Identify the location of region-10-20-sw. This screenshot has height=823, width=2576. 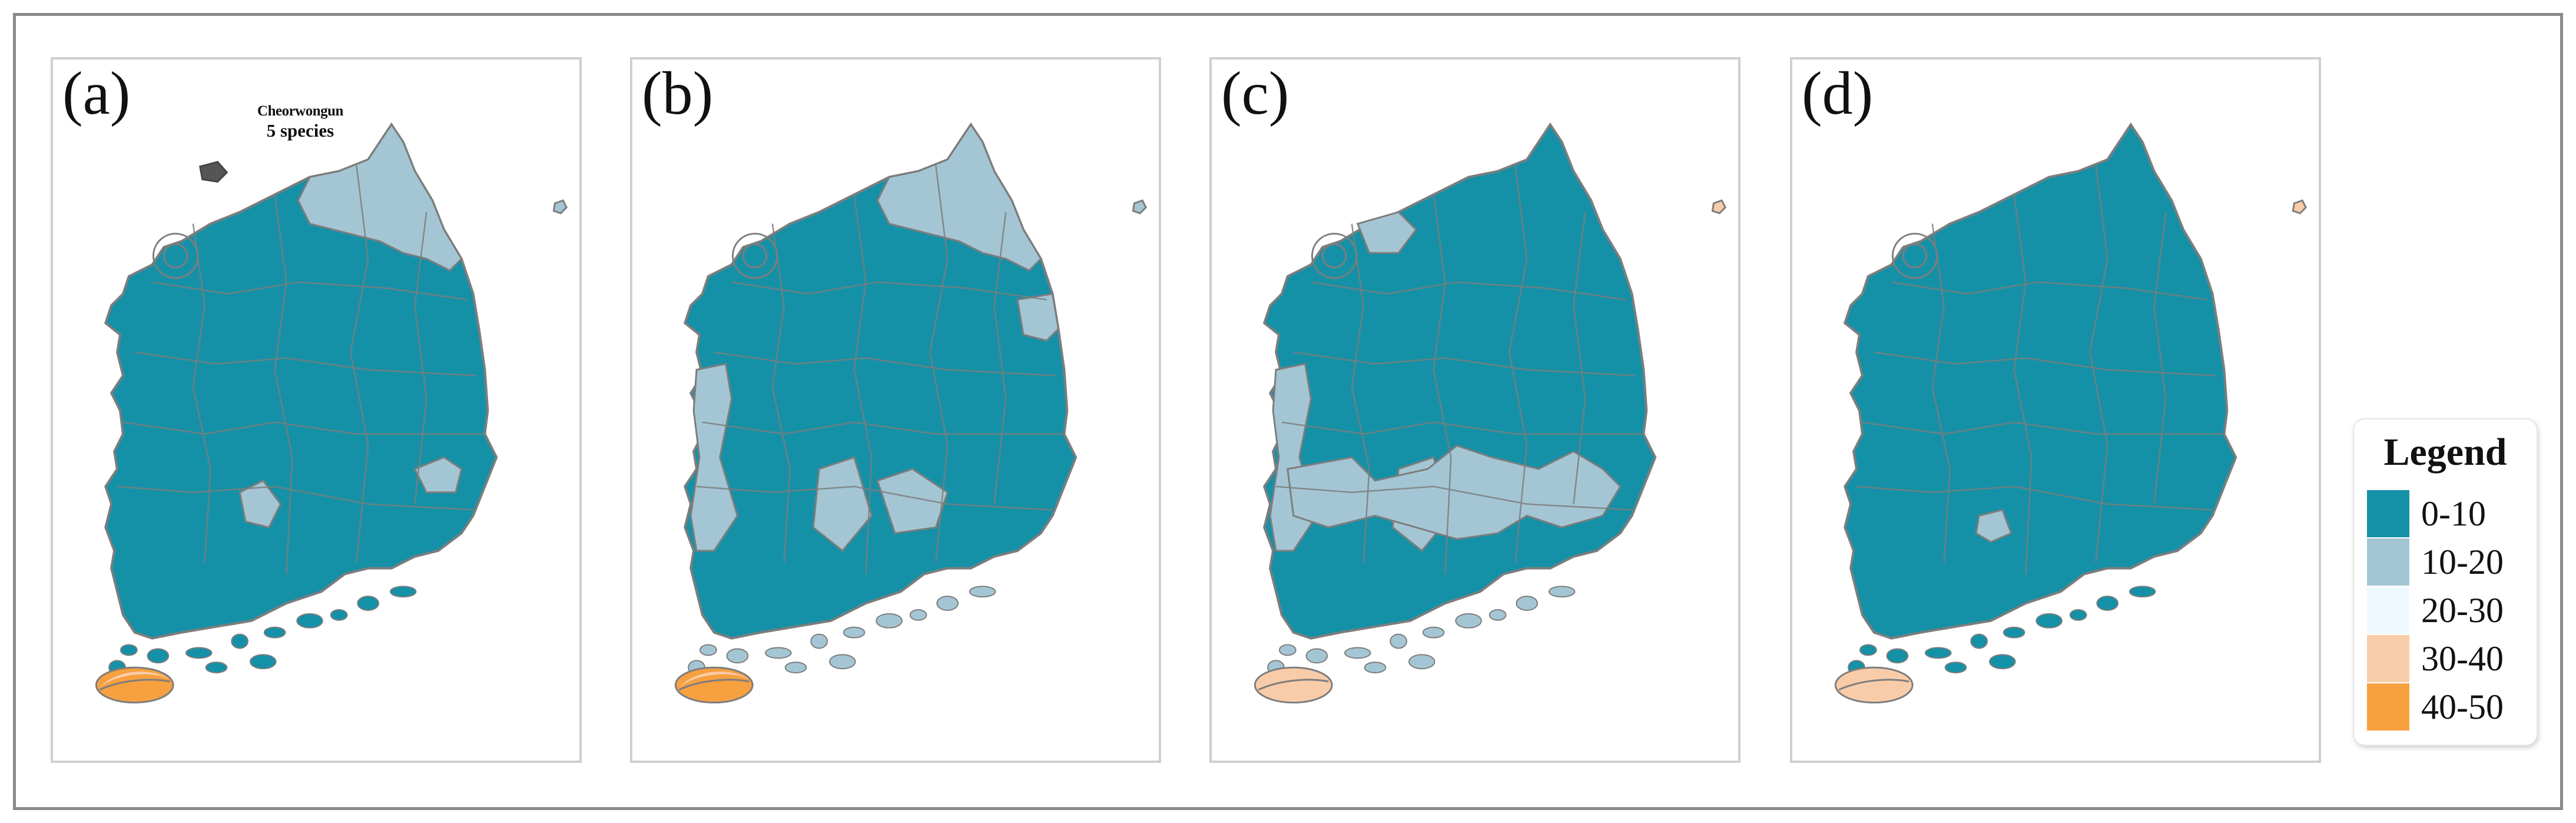
(781, 457).